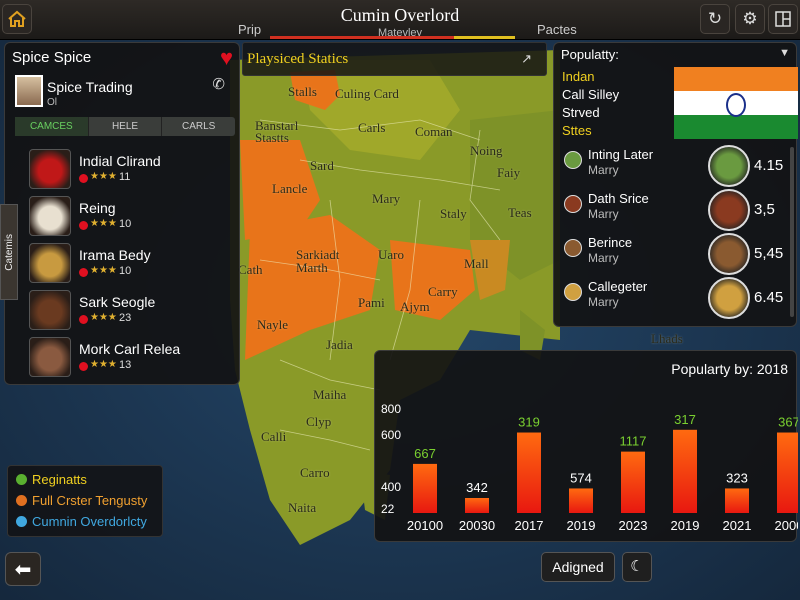  I want to click on map-label: Maiha, so click(330, 394).